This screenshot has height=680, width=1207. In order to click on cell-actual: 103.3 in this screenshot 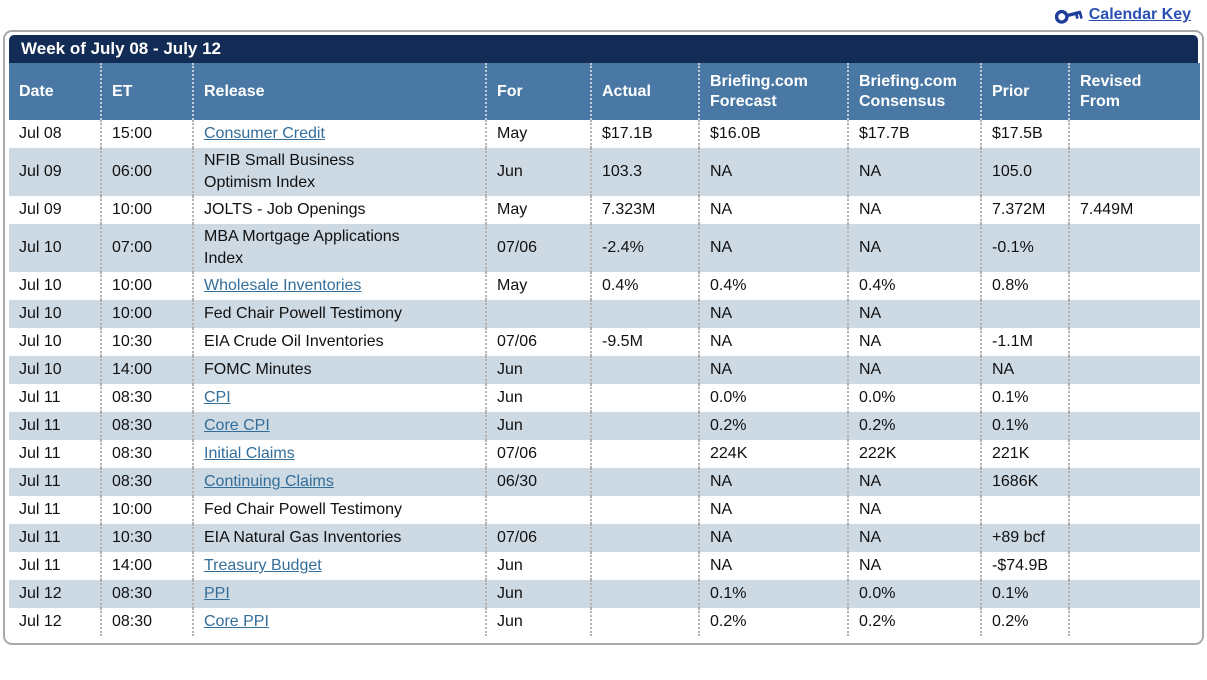, I will do `click(644, 172)`.